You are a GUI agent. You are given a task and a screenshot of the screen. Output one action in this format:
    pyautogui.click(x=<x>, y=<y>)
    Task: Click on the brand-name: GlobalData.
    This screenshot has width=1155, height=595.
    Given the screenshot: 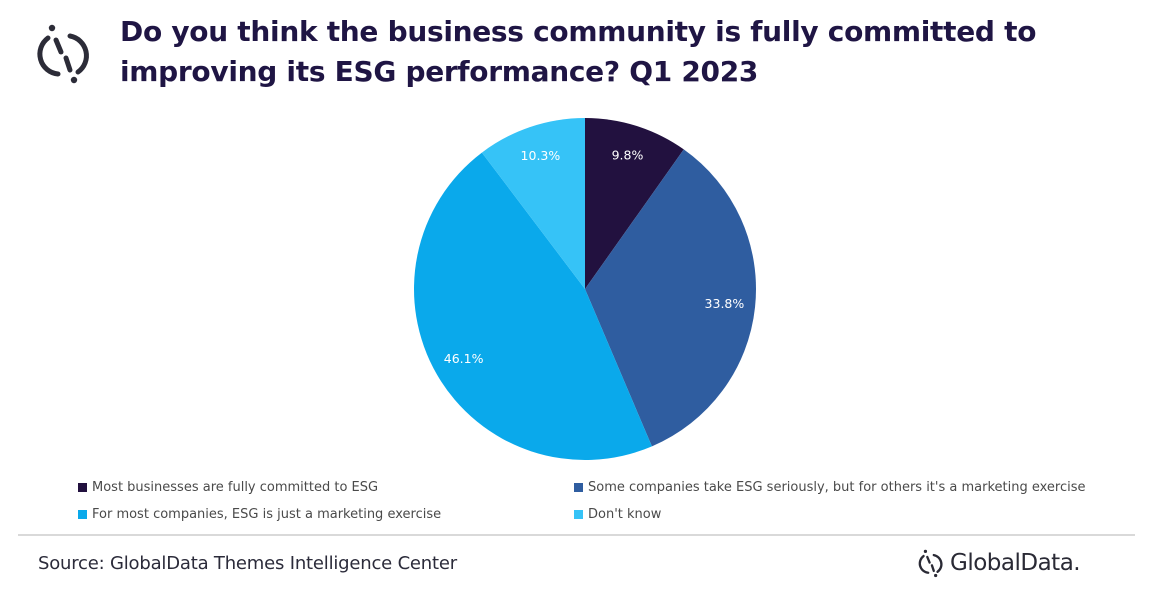 What is the action you would take?
    pyautogui.click(x=1015, y=563)
    